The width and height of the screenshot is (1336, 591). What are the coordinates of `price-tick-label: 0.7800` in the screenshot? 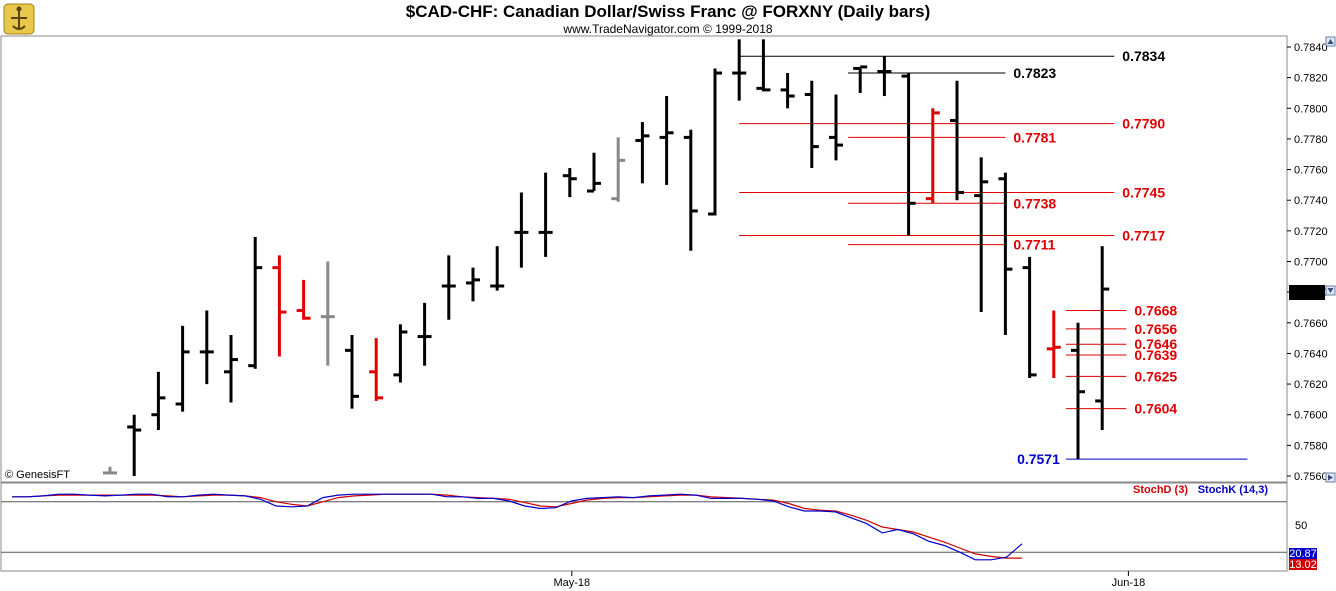 It's located at (1311, 109).